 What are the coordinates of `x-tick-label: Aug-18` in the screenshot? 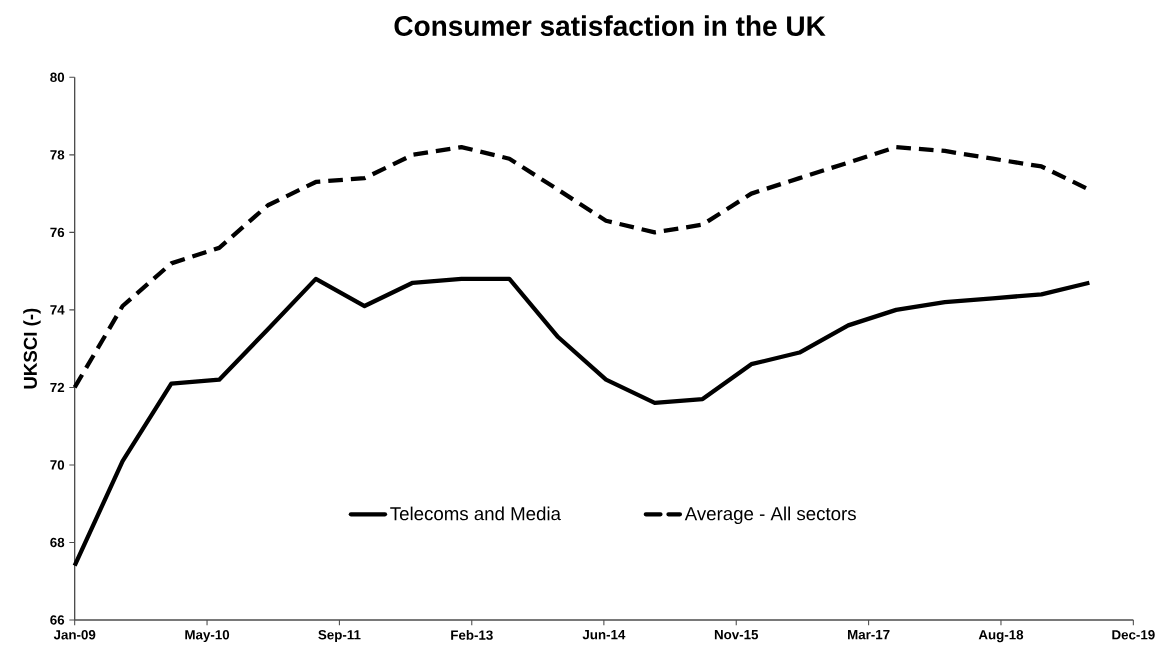 It's located at (1001, 636).